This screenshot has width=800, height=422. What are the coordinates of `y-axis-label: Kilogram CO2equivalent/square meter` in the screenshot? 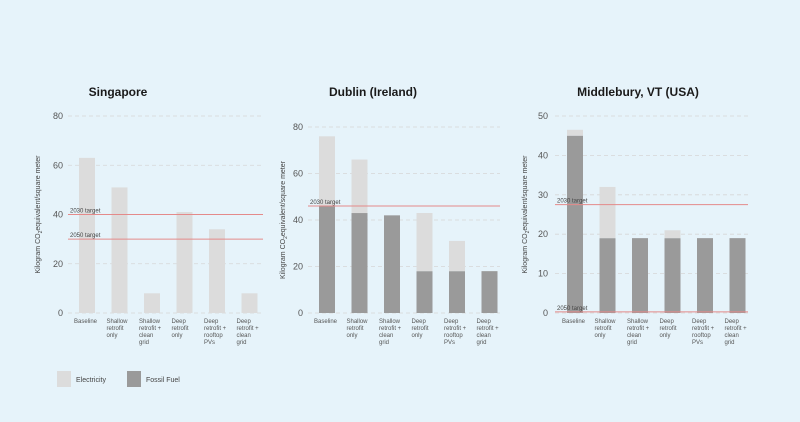 It's located at (284, 219).